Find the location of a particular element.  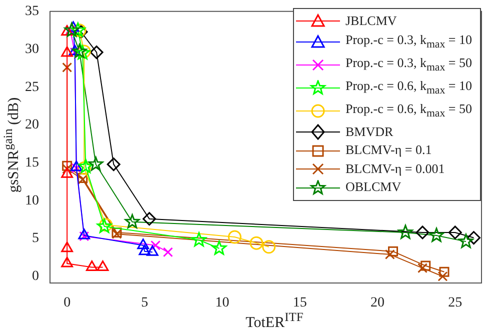

legend-label: BLCMV-η = 0.001 is located at coordinates (395, 169).